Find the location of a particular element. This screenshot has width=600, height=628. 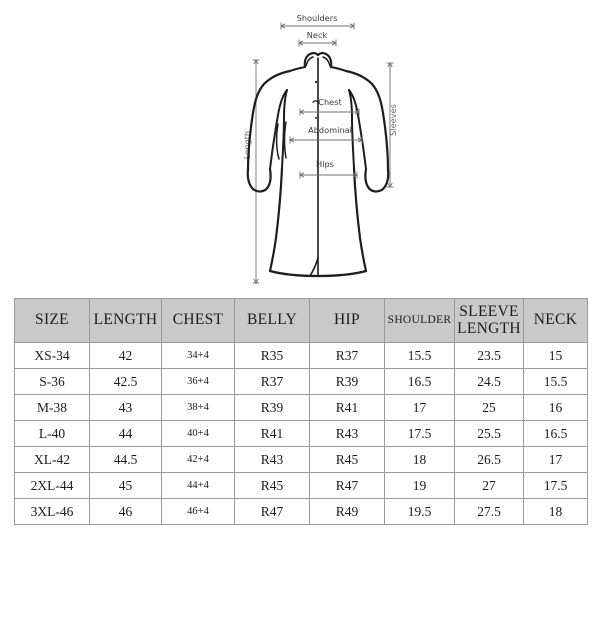

cell-length: 42.5 is located at coordinates (125, 381).